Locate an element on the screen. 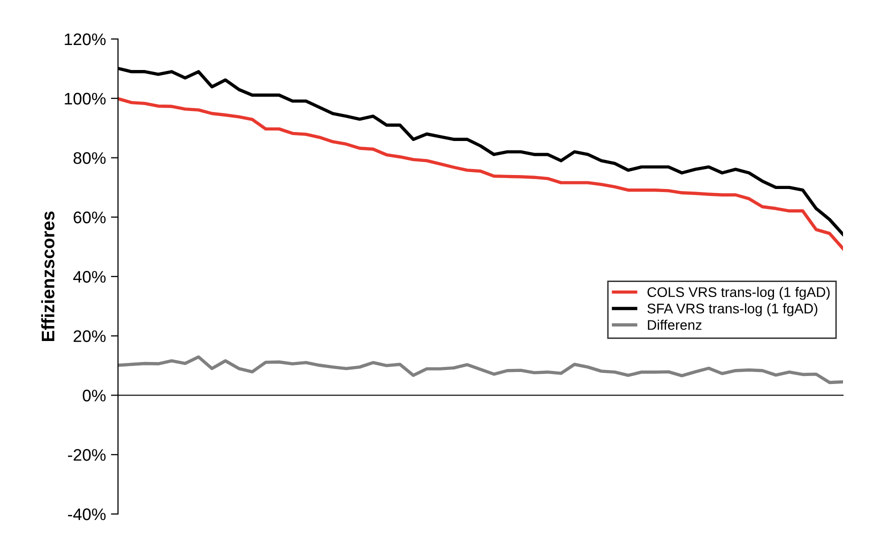 This screenshot has width=893, height=533. legend-label: SFA VRS trans-log (1 fgAD) is located at coordinates (732, 309).